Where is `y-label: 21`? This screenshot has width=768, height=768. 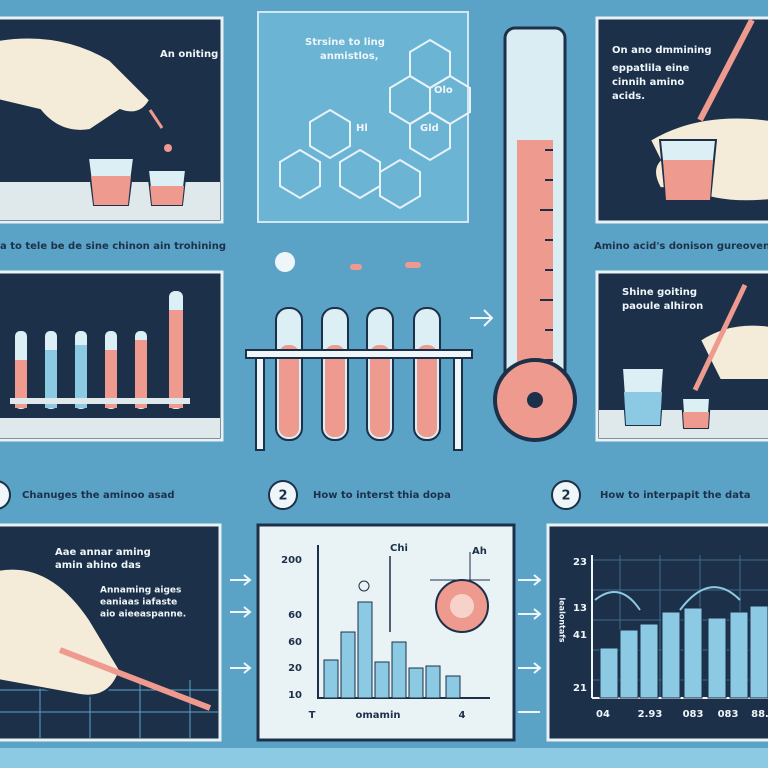 y-label: 21 is located at coordinates (580, 688).